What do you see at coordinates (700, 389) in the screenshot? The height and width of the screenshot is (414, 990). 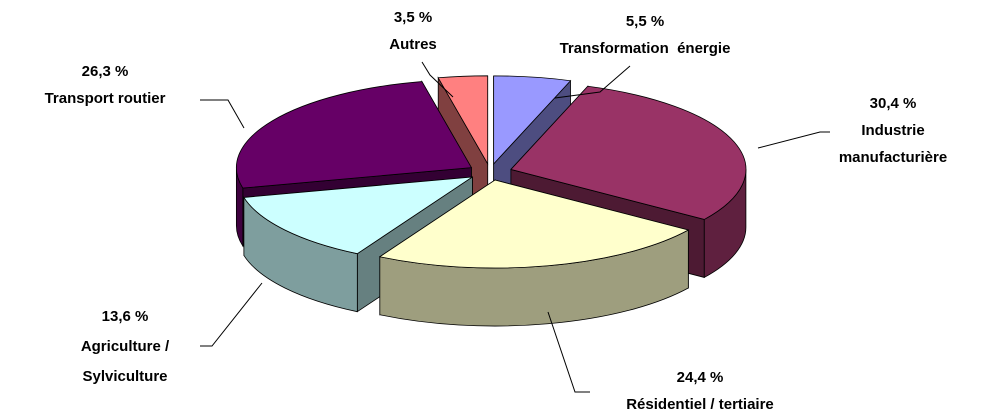 I see `slice-label: 24,4 % Résidentiel / tertiaire` at bounding box center [700, 389].